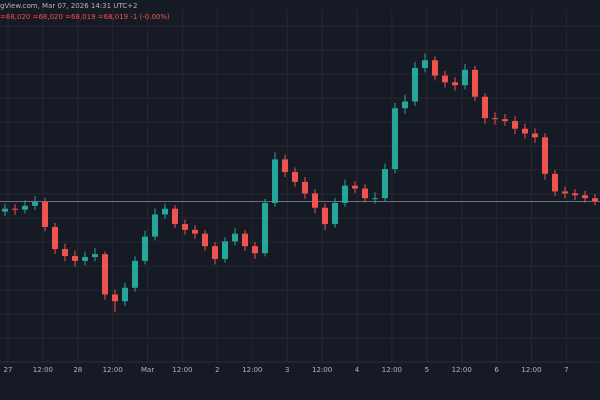 The width and height of the screenshot is (600, 400). I want to click on x-tick-label: 5, so click(427, 370).